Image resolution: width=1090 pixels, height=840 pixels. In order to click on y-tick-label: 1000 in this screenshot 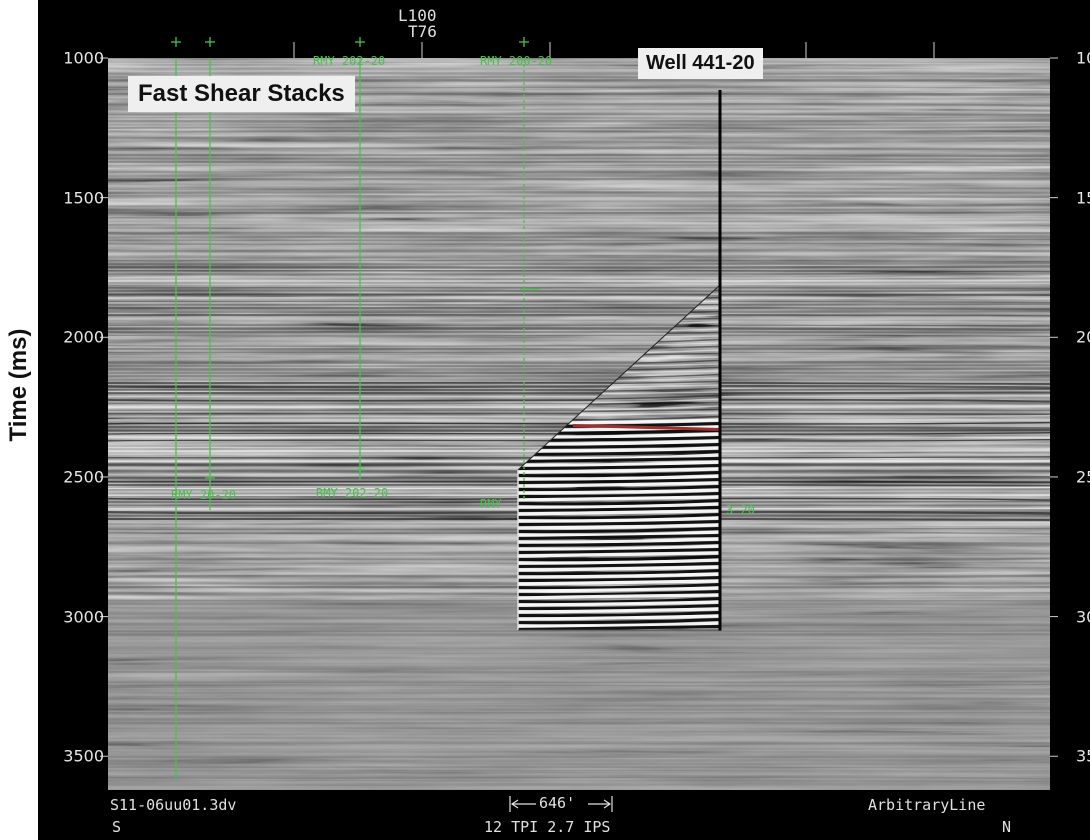, I will do `click(83, 58)`.